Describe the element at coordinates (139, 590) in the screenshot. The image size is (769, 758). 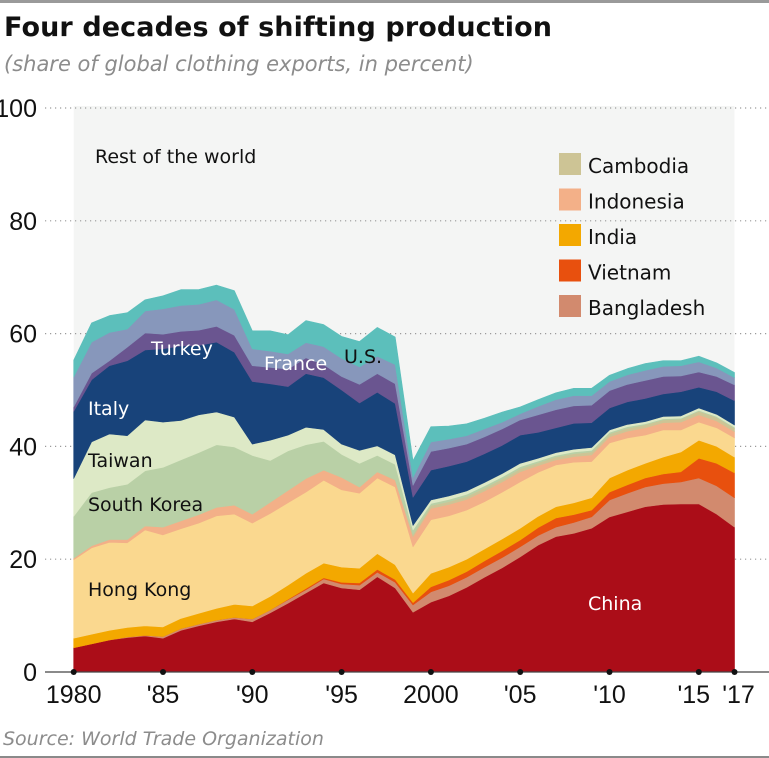
I see `series-label-hong-kong: Hong Kong` at that location.